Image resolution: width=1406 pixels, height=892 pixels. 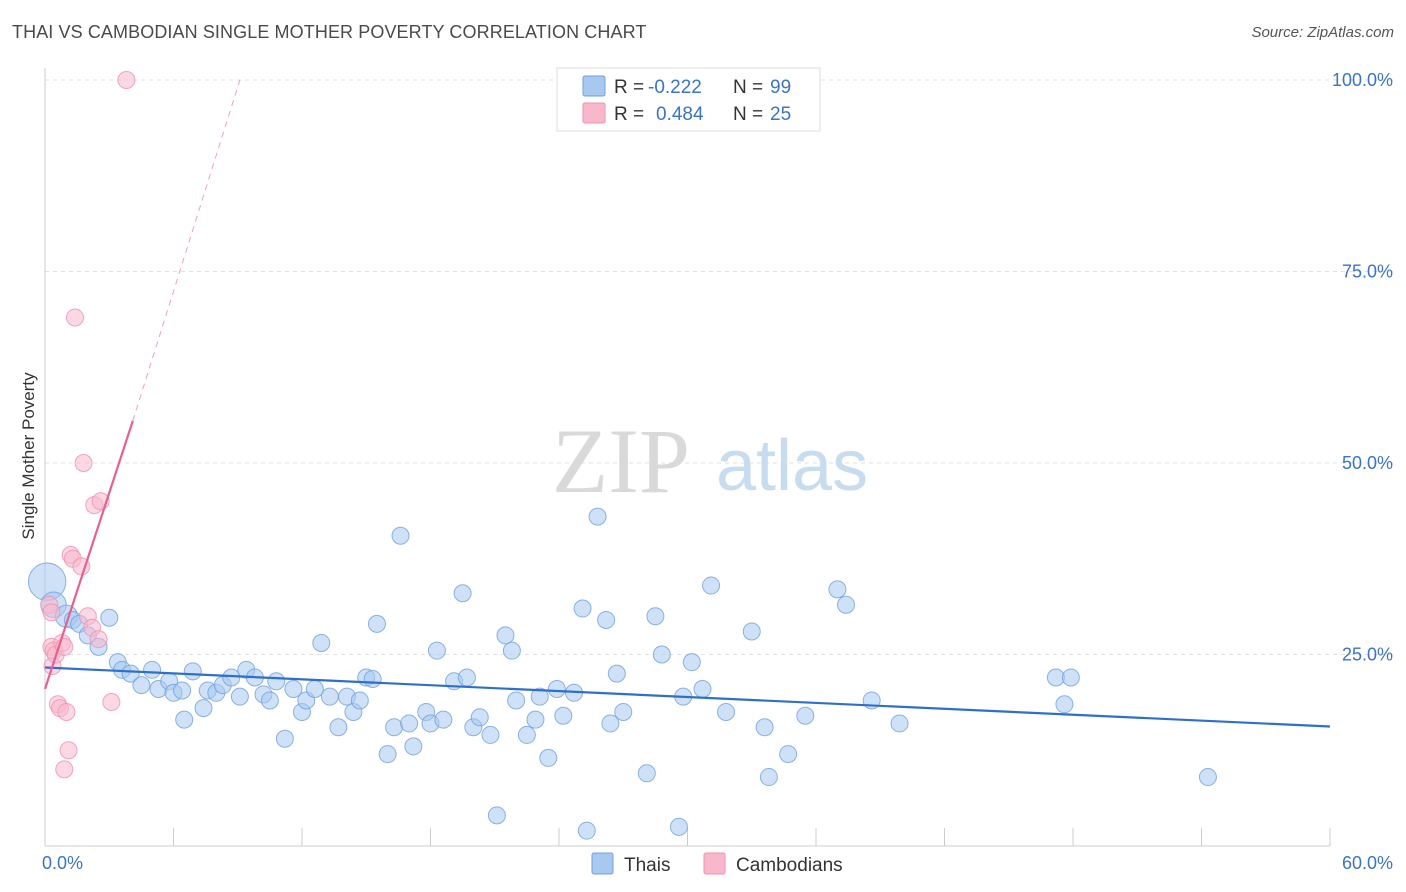 What do you see at coordinates (680, 114) in the screenshot?
I see `legend-r-value-cambodians: 0.484` at bounding box center [680, 114].